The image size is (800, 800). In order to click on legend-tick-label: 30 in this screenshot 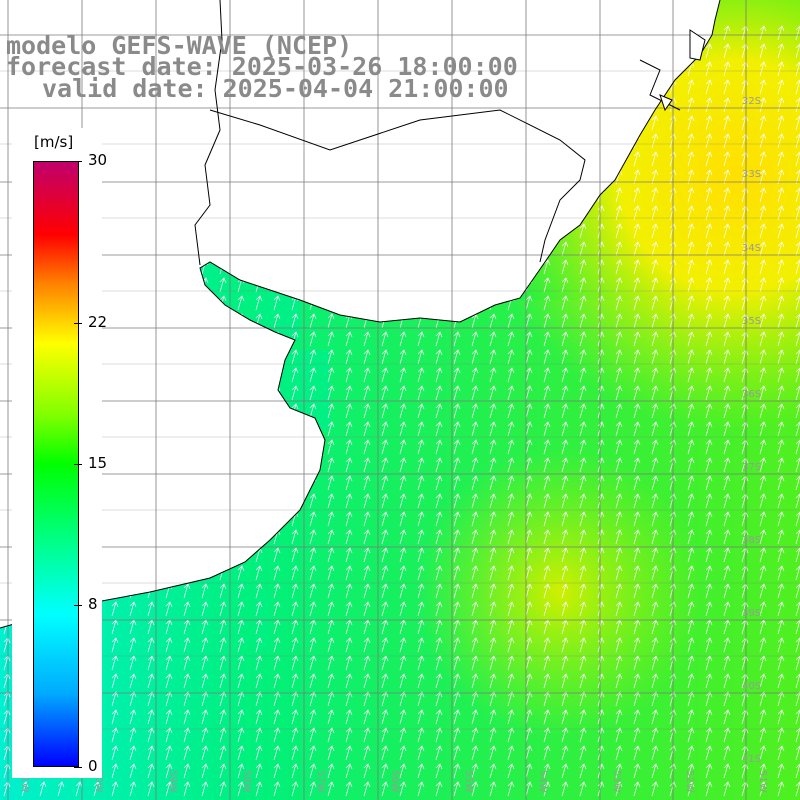, I will do `click(98, 160)`.